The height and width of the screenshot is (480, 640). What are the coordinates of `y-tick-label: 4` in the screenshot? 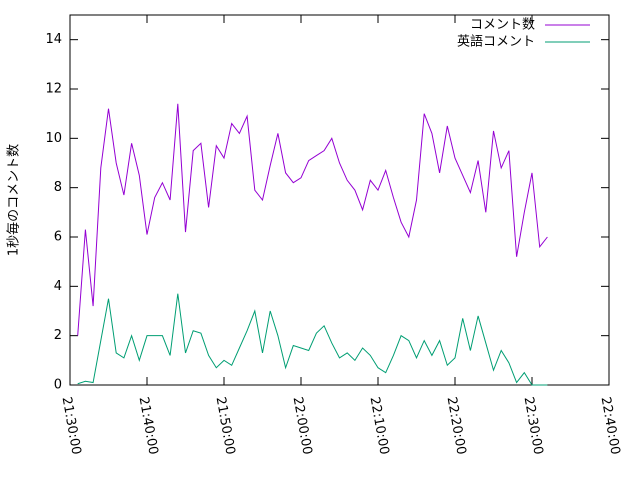 It's located at (58, 286).